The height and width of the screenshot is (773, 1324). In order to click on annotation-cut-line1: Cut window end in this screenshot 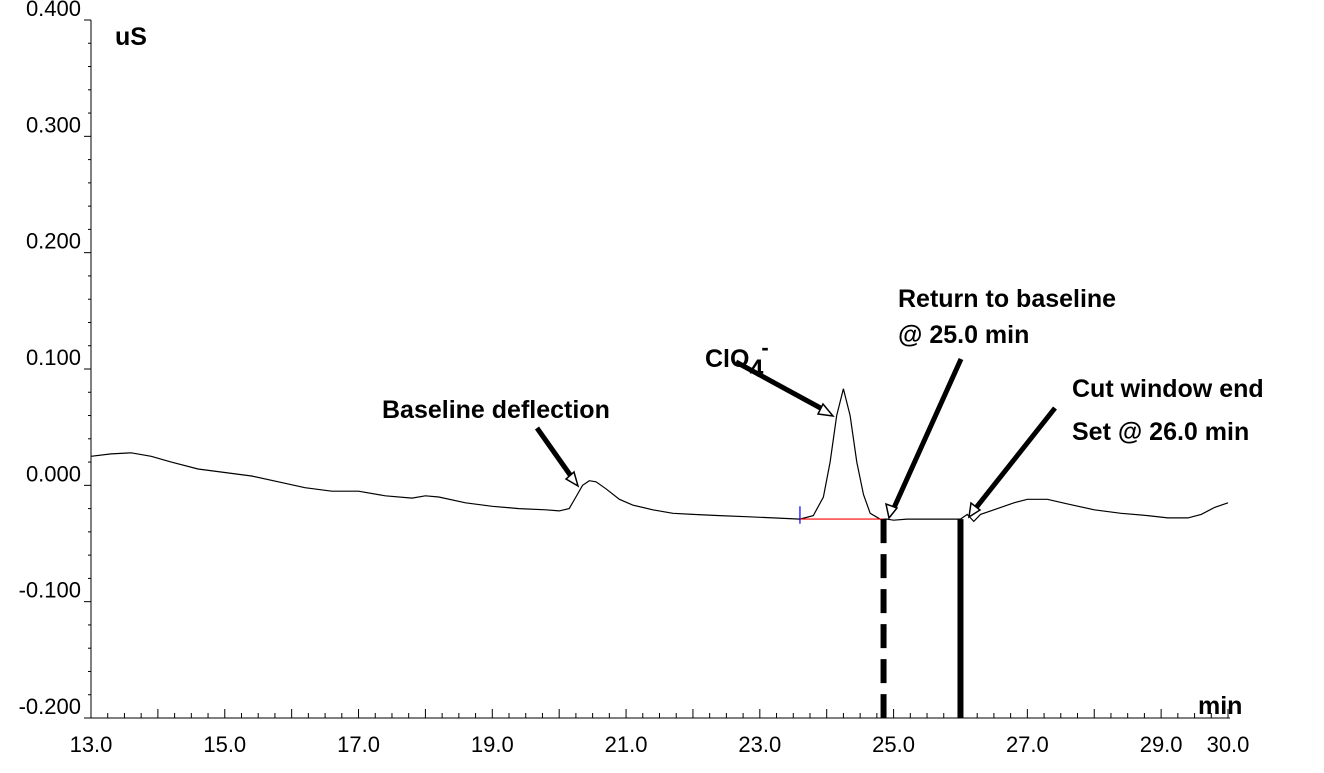, I will do `click(1168, 389)`.